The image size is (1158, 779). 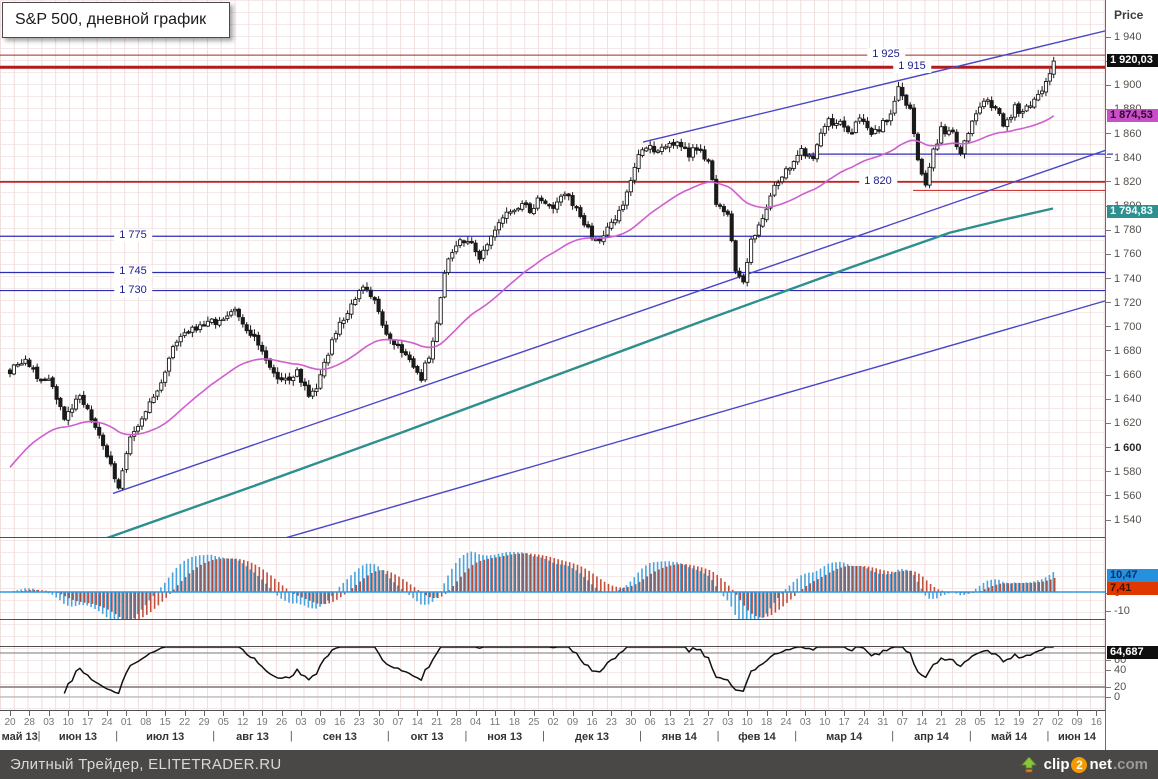 I want to click on date-week-label: 31, so click(x=883, y=722).